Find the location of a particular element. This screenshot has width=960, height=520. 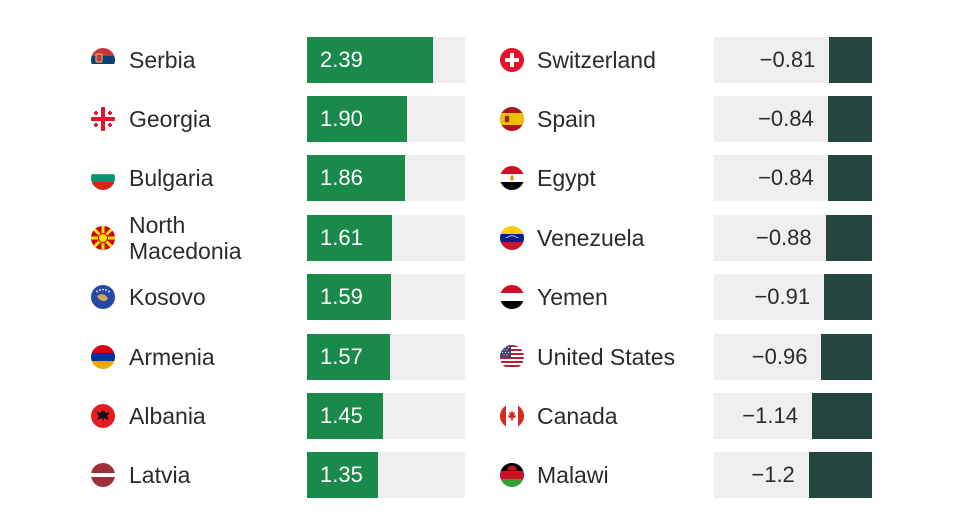

data-label: 1.35 is located at coordinates (341, 474).